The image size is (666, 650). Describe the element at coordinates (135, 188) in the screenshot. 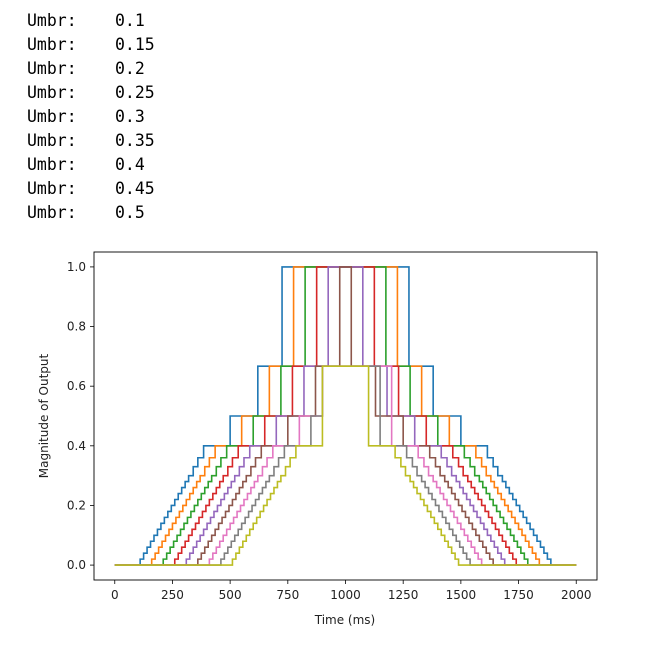

I see `output-line-value: 0.45` at that location.